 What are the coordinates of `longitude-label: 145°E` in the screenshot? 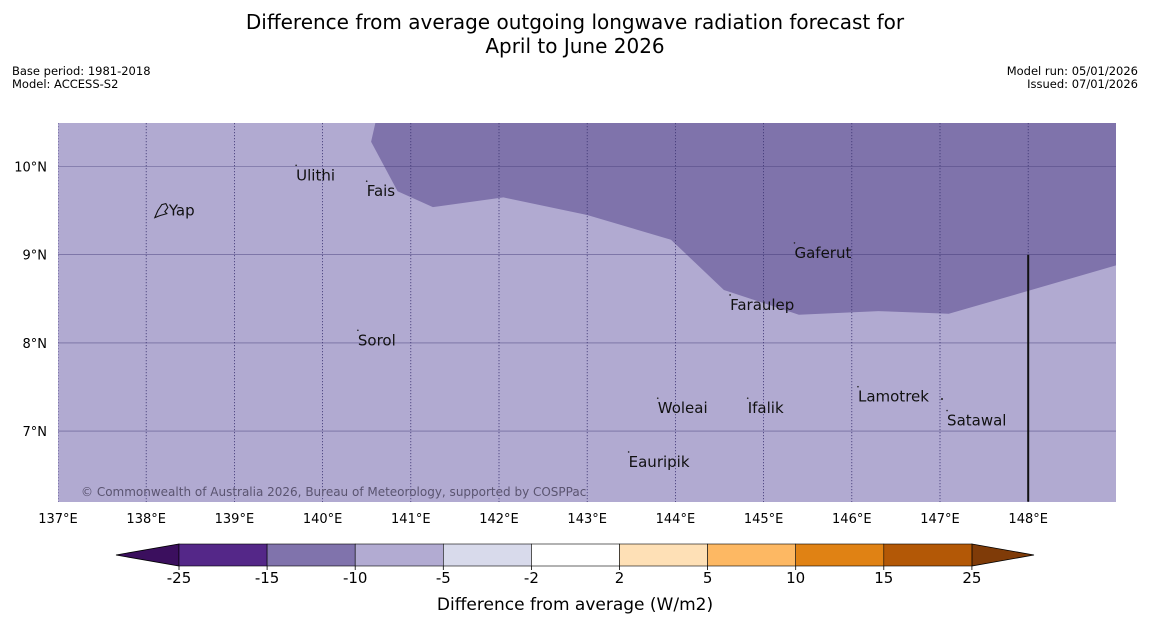 It's located at (764, 519).